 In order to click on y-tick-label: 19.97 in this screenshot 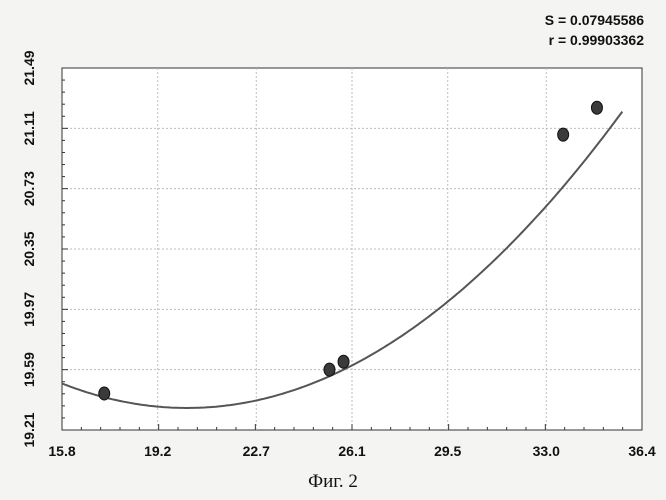, I will do `click(29, 309)`.